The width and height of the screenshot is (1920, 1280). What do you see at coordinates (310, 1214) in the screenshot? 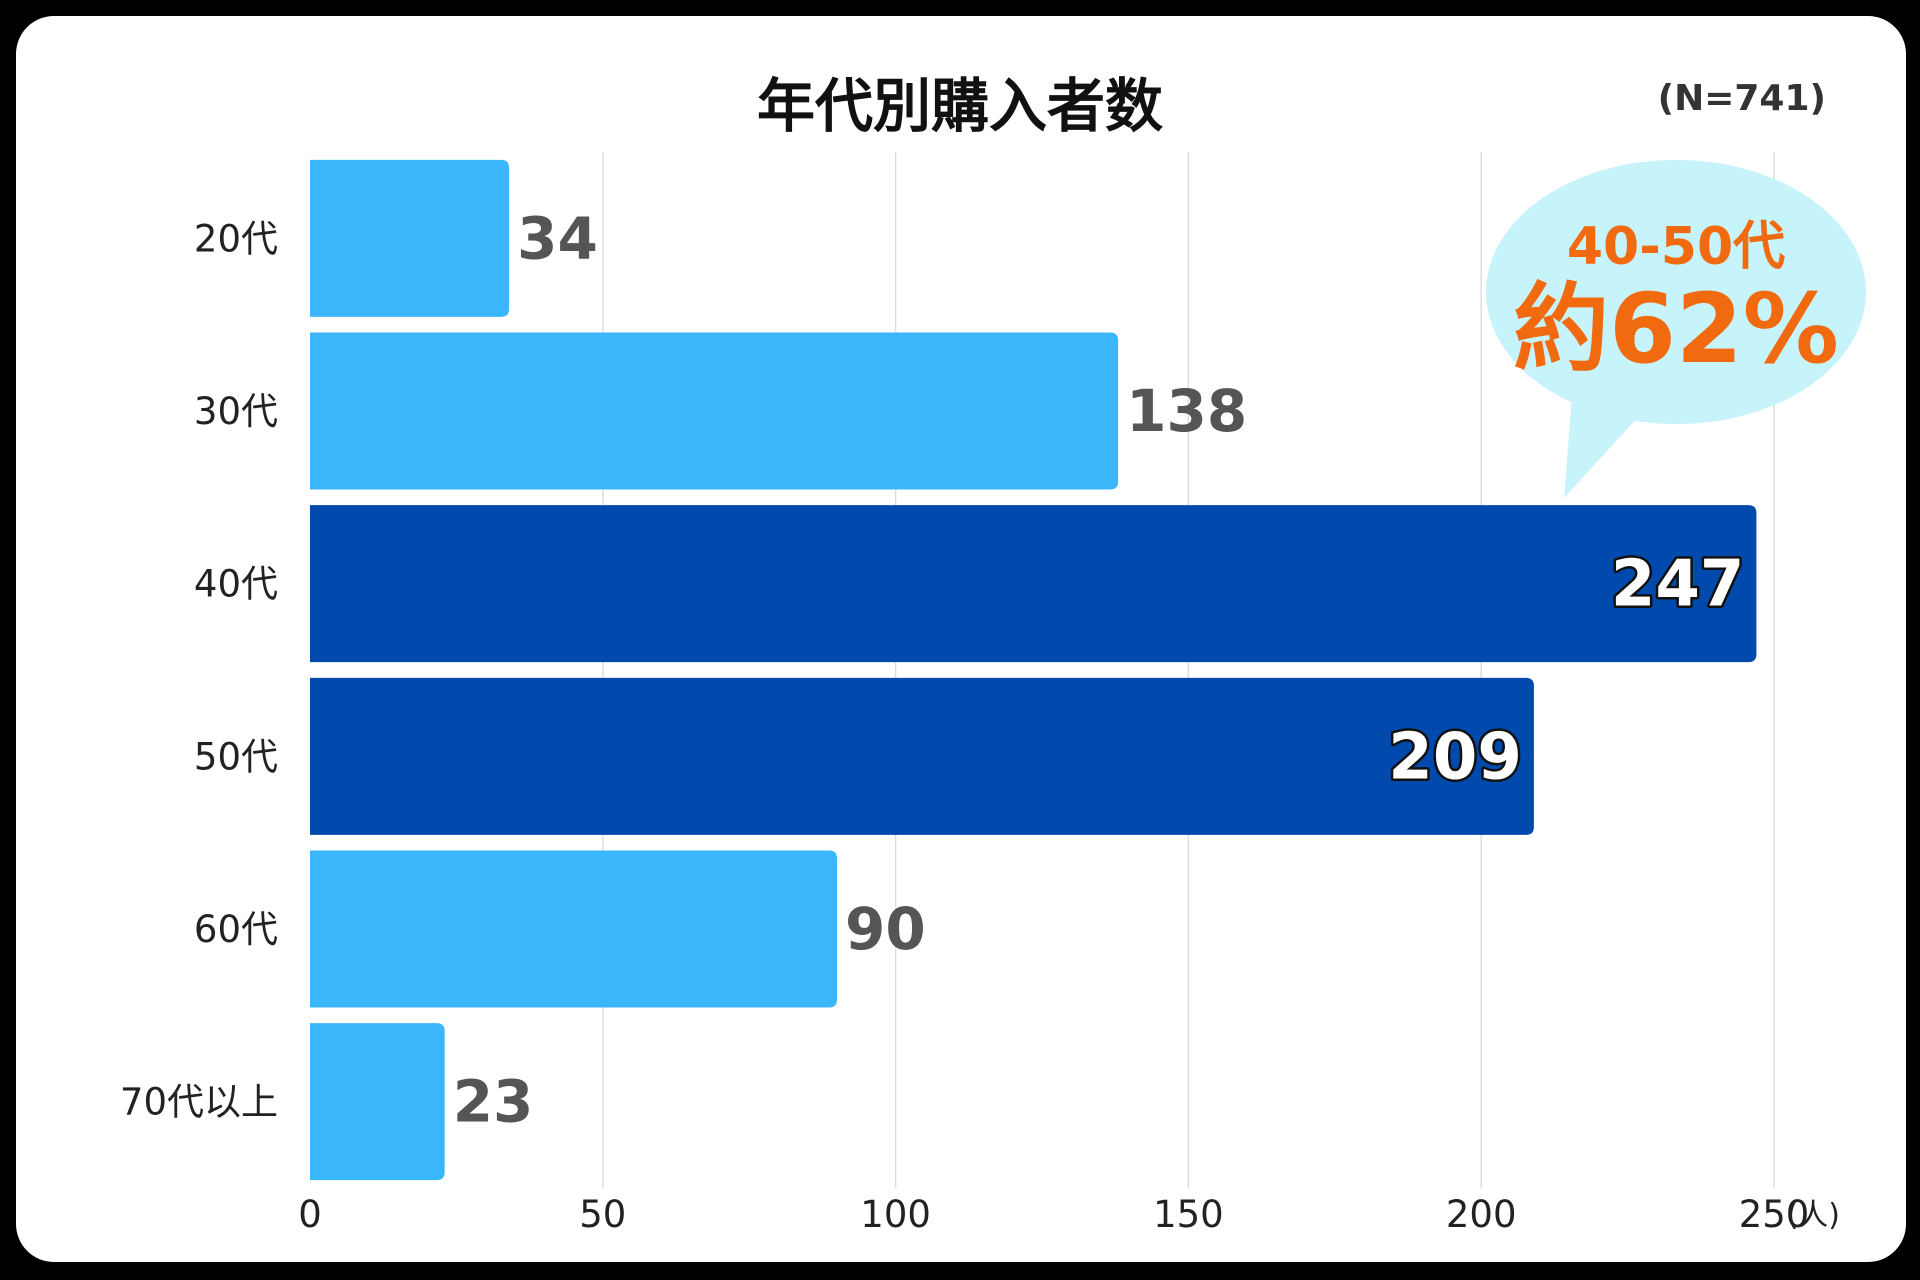
I see `x-tick-label-0: 0` at bounding box center [310, 1214].